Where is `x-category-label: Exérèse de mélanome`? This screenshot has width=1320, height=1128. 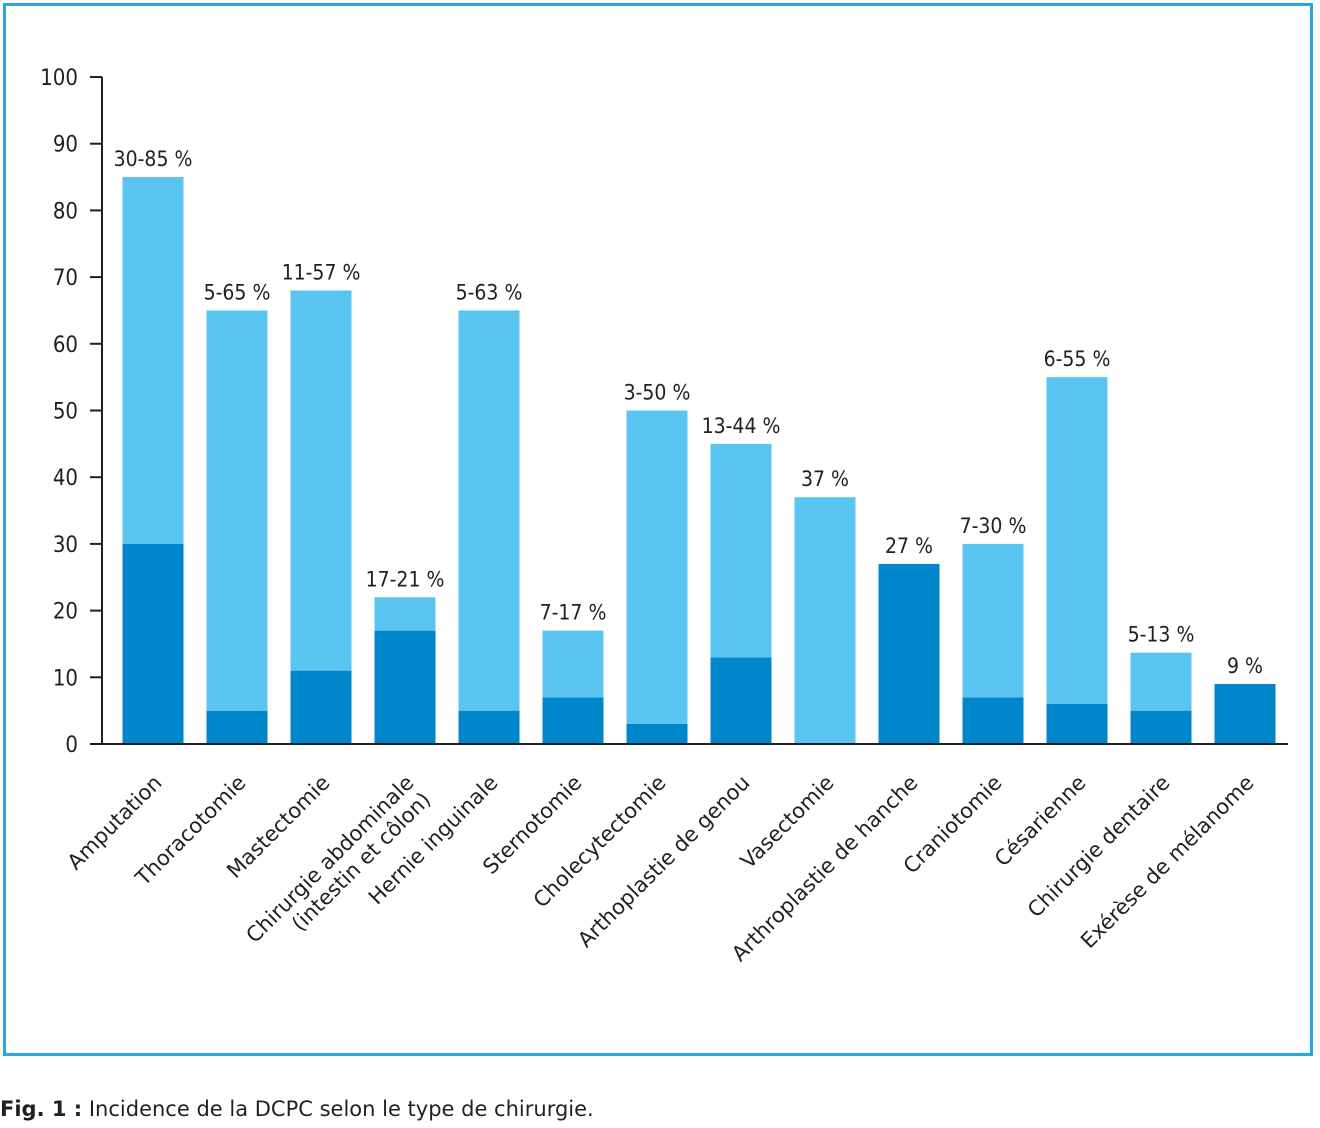
x-category-label: Exérèse de mélanome is located at coordinates (1167, 862).